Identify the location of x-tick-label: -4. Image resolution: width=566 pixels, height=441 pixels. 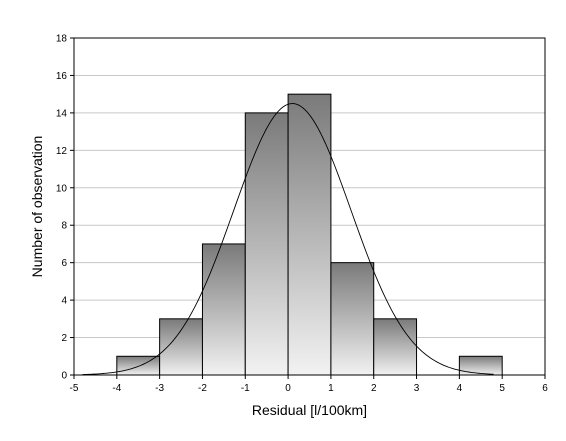
(116, 388).